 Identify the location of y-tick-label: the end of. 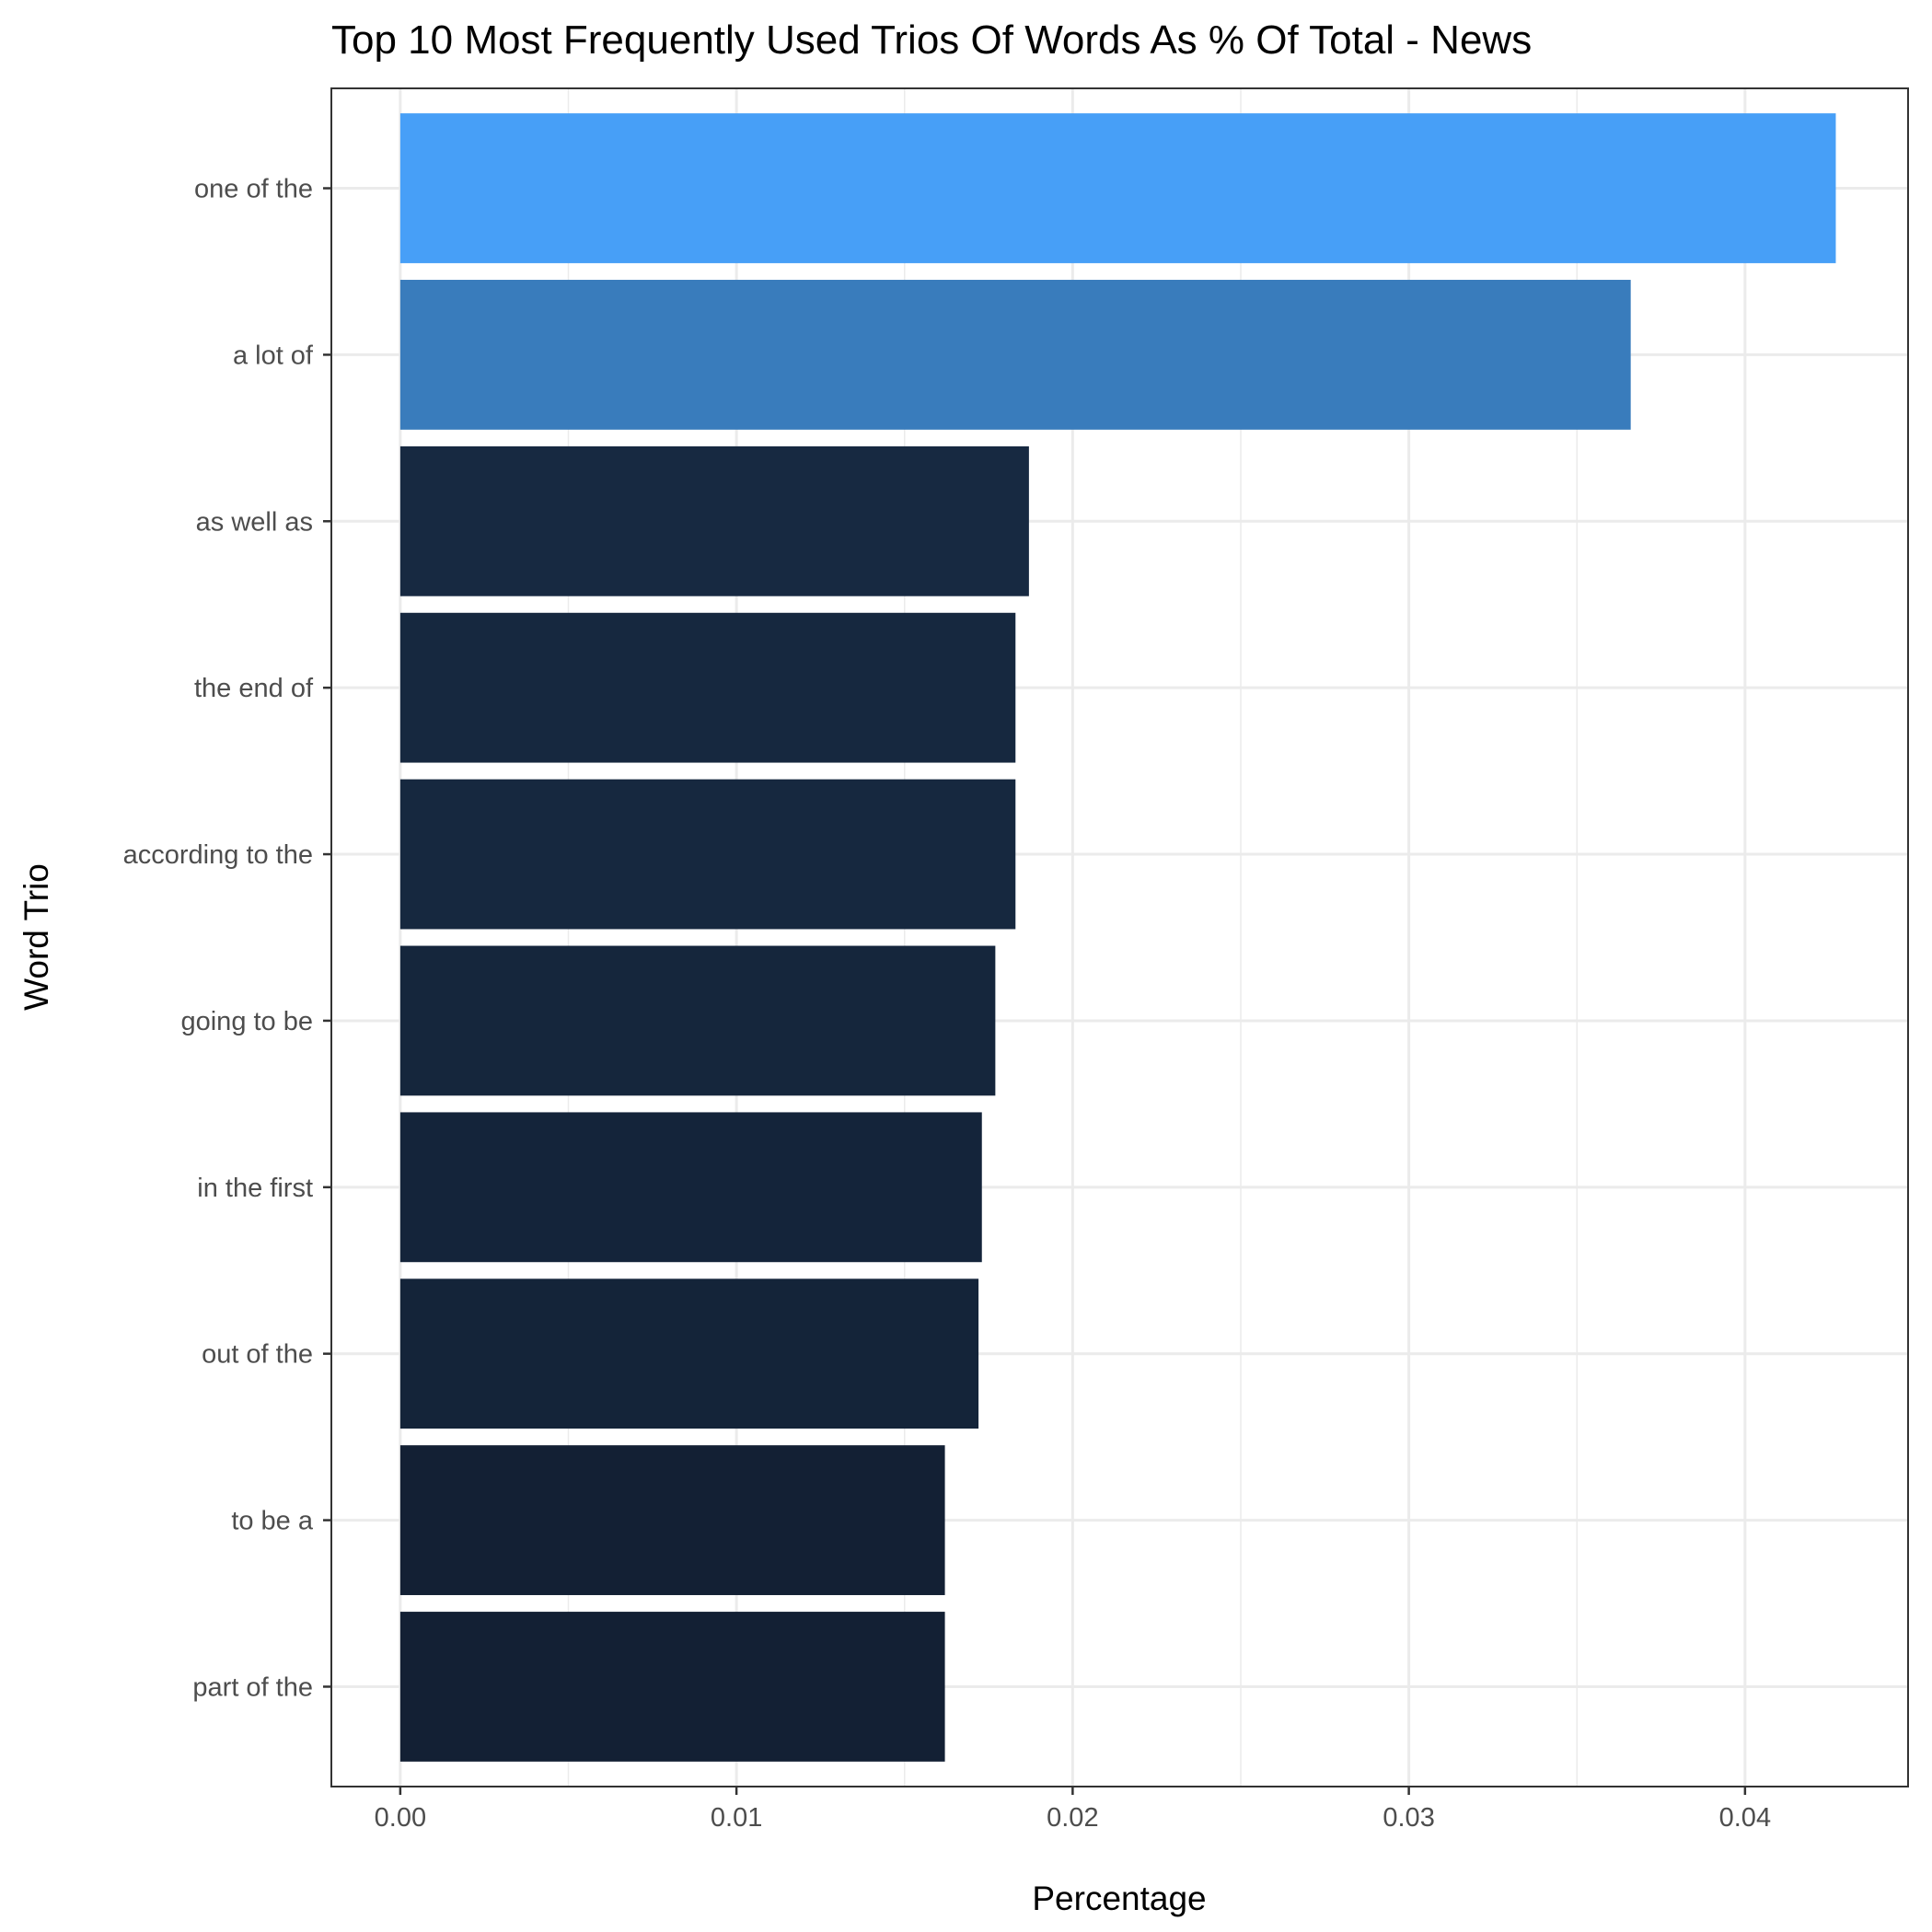
(254, 689).